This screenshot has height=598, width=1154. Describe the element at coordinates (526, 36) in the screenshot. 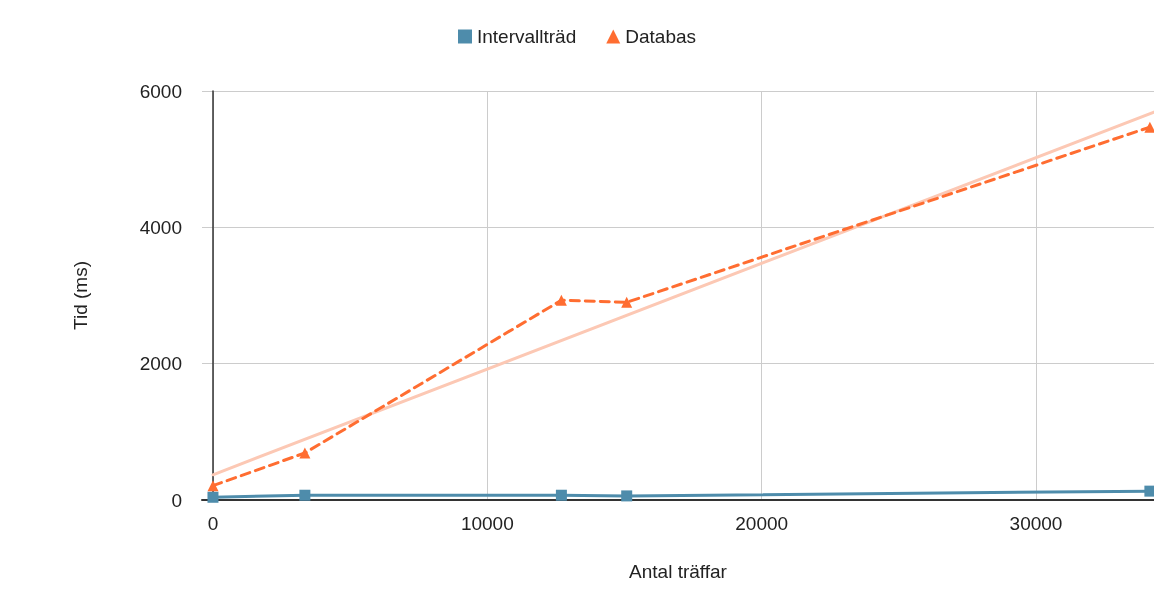

I see `legend-label: Intervallträd` at that location.